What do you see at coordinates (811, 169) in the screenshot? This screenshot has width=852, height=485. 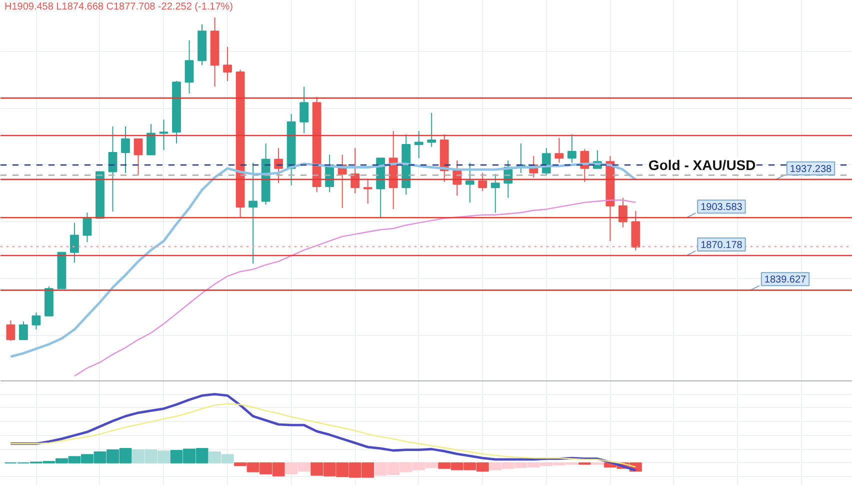 I see `ref-line-label: 1937.238` at bounding box center [811, 169].